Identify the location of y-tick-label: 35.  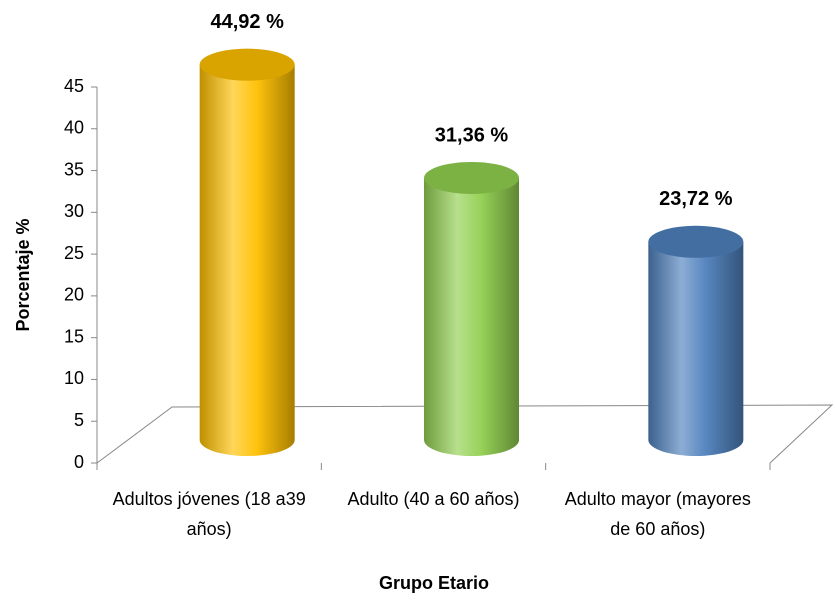
(74, 169).